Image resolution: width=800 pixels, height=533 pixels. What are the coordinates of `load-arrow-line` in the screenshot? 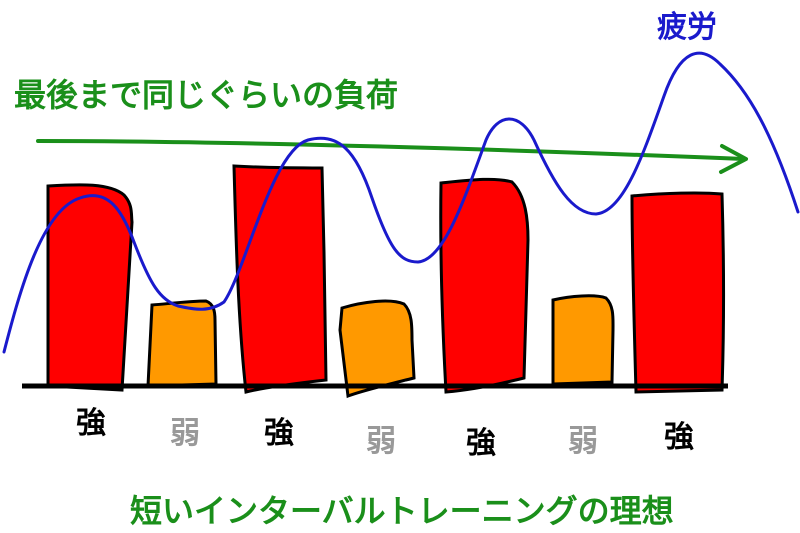 It's located at (391, 150).